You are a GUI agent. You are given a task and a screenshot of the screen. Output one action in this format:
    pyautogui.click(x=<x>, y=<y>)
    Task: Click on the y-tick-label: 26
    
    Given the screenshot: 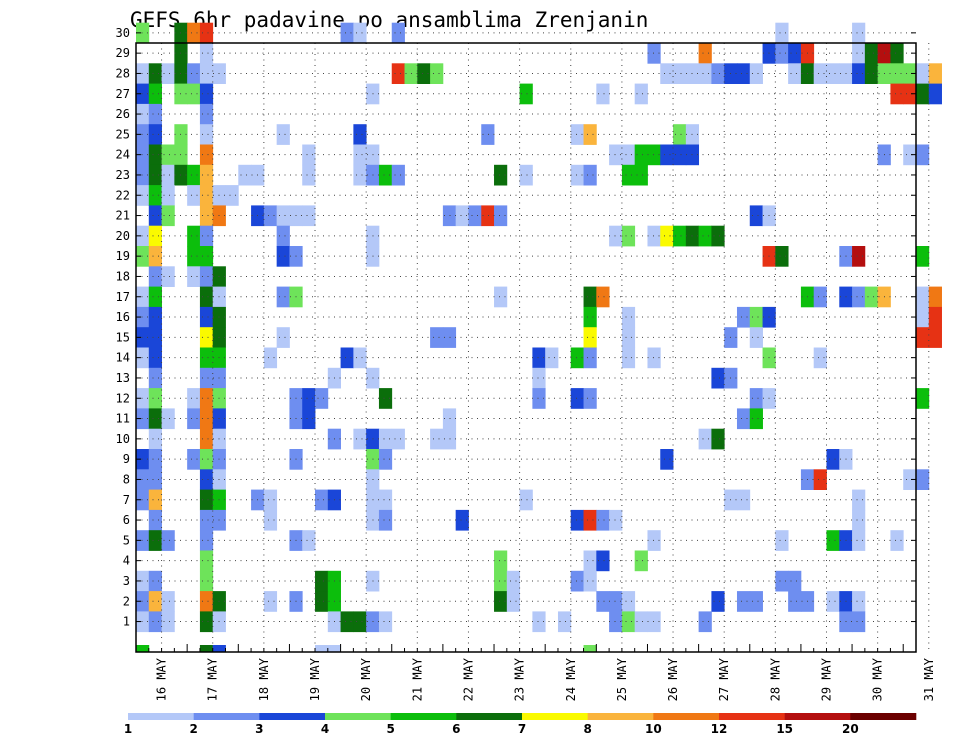 What is the action you would take?
    pyautogui.click(x=123, y=114)
    